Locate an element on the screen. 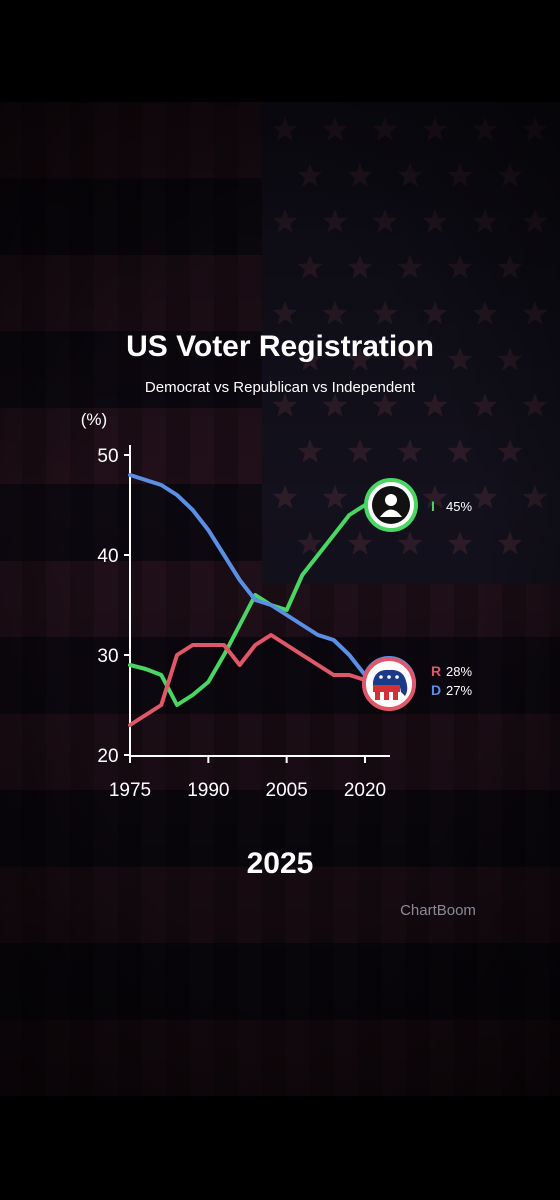 The width and height of the screenshot is (560, 1200). series-value: 28% is located at coordinates (459, 671).